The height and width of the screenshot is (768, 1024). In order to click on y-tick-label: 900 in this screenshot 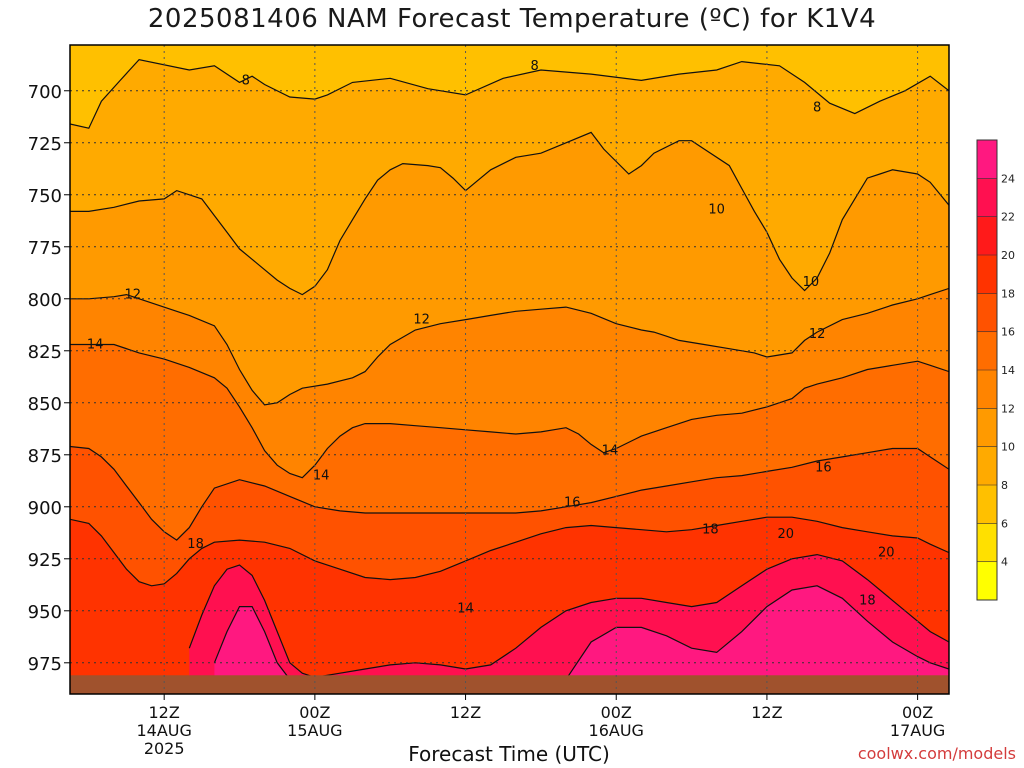, I will do `click(45, 508)`.